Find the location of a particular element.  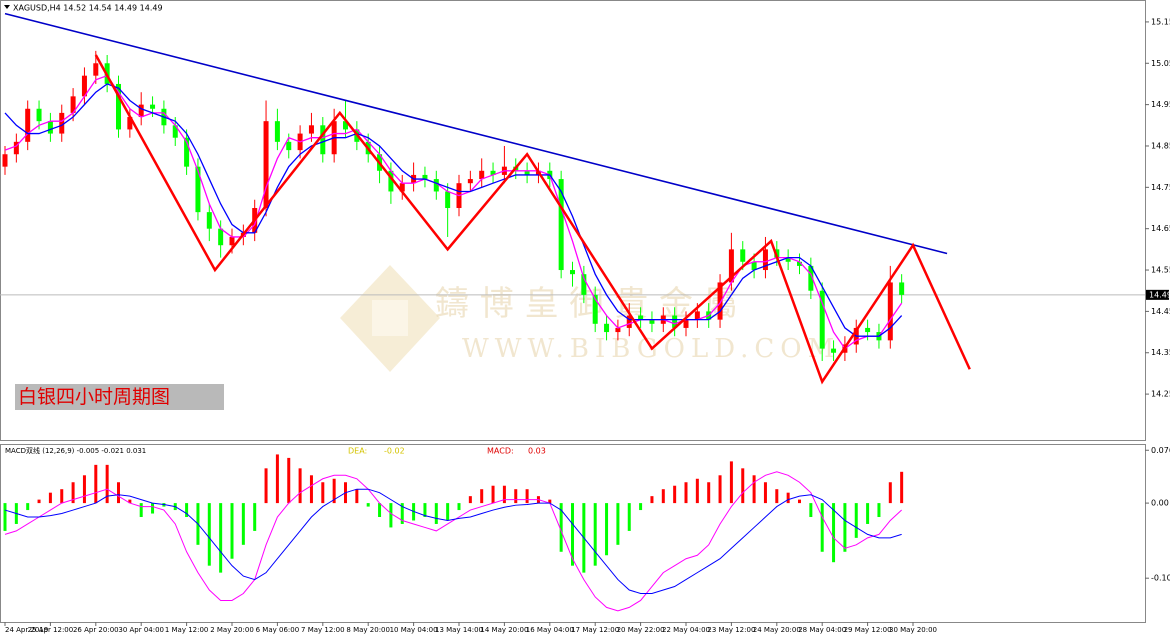

macd-title: MACD双线 (12,26,9) -0.005 -0.021 0.031 is located at coordinates (75, 450).